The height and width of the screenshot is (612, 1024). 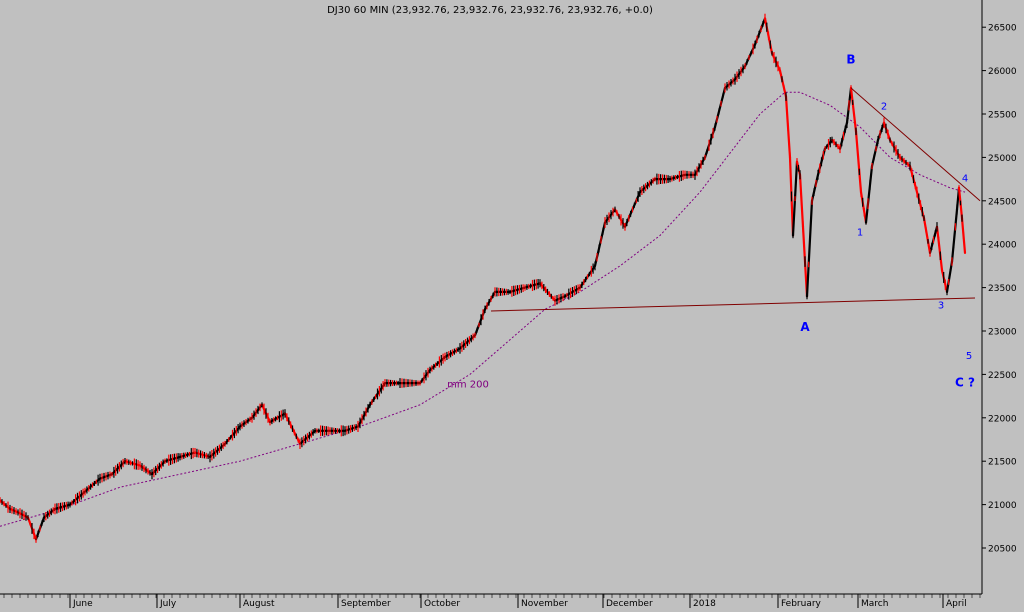 I want to click on y-tick-label: 24000, so click(x=1002, y=246).